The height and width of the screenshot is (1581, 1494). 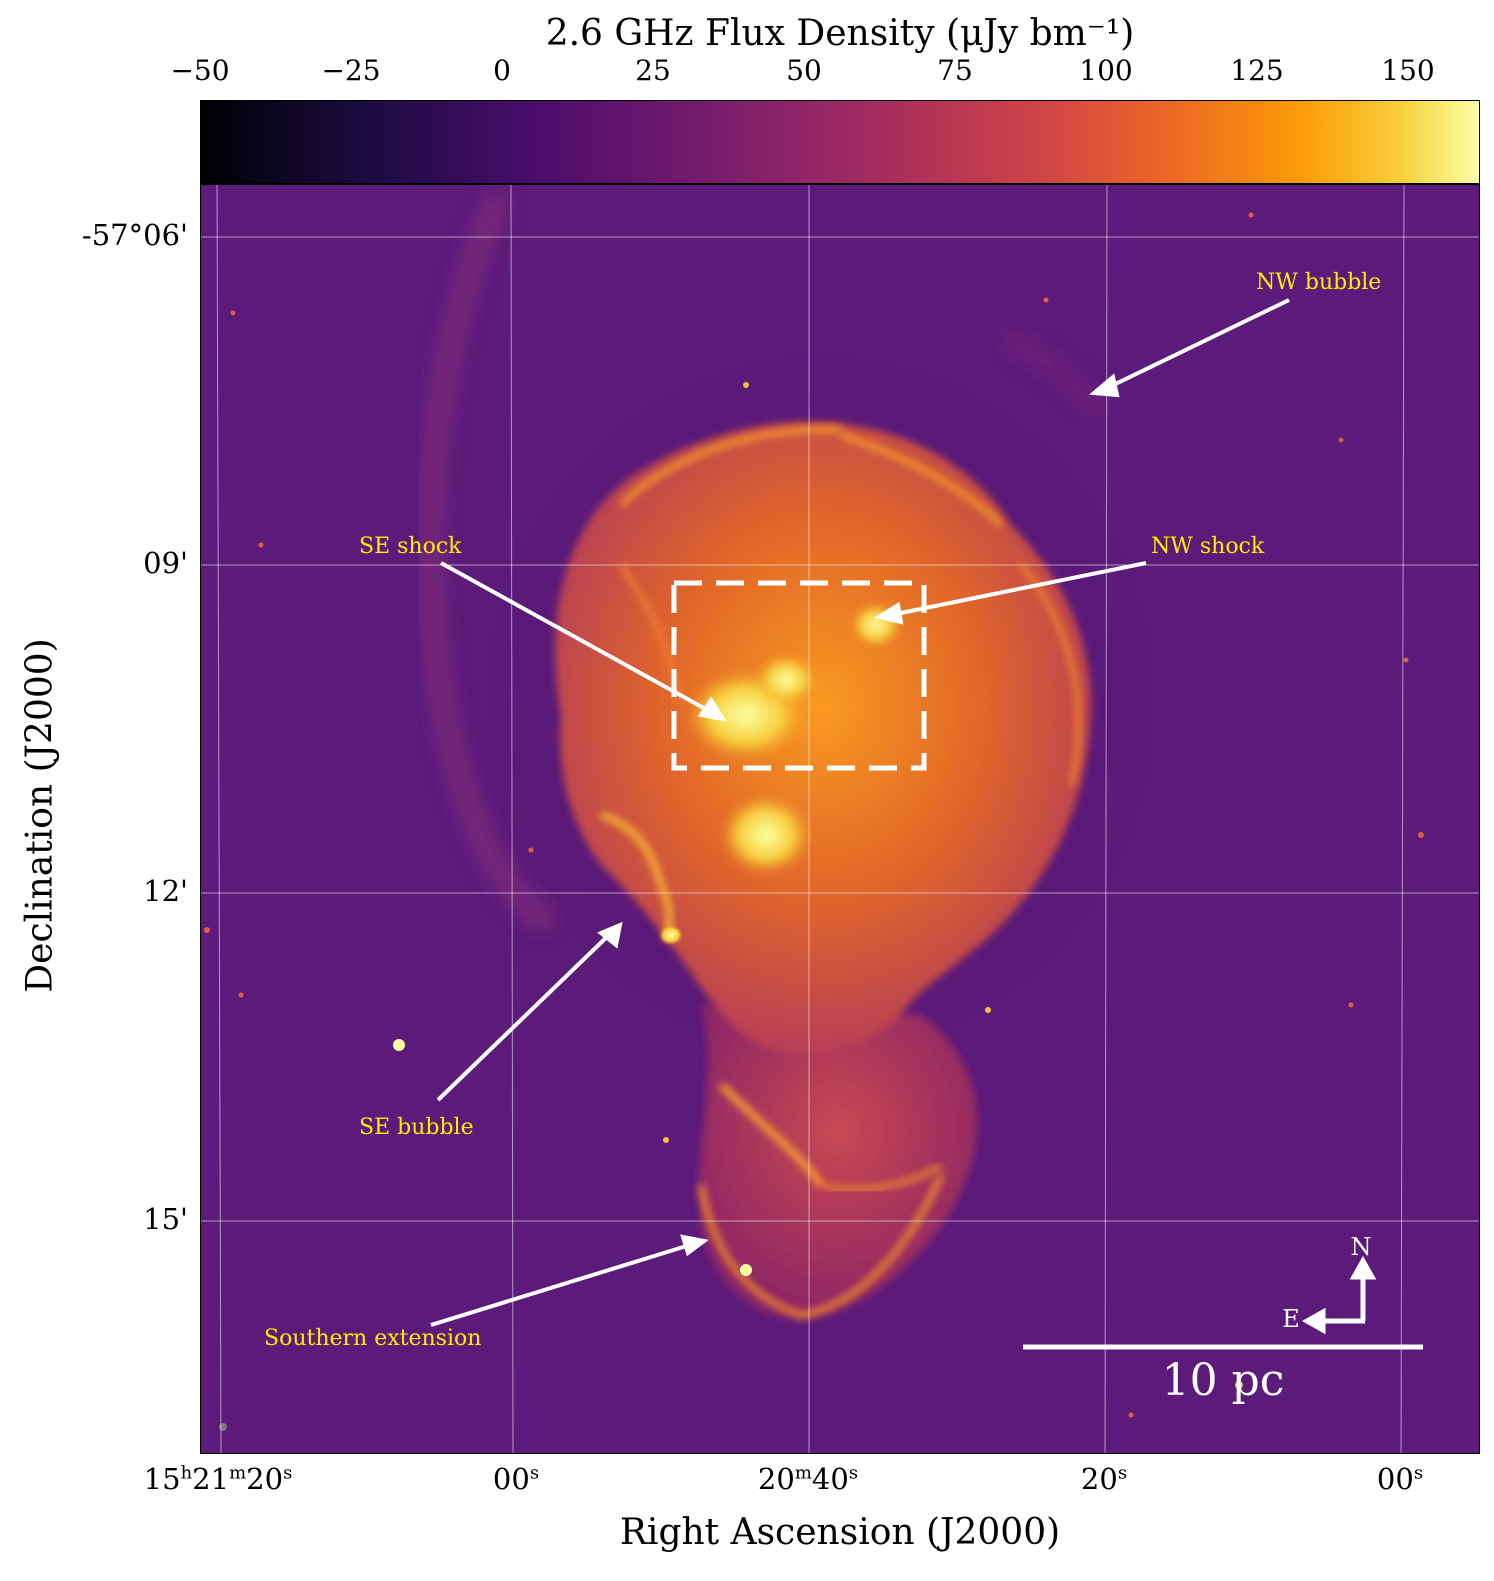 I want to click on arrow-southern-extension, so click(x=562, y=1284).